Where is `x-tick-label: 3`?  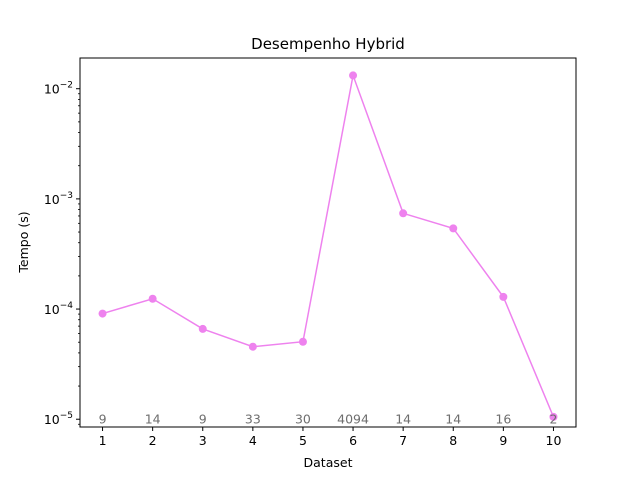 x-tick-label: 3 is located at coordinates (203, 440).